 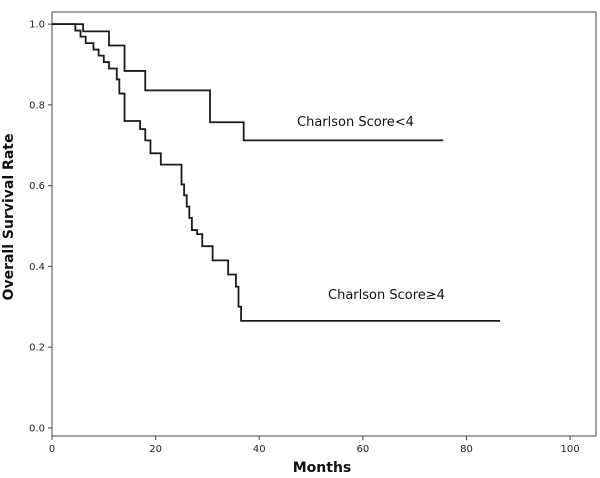 What do you see at coordinates (52, 449) in the screenshot?
I see `x-tick-label: 0` at bounding box center [52, 449].